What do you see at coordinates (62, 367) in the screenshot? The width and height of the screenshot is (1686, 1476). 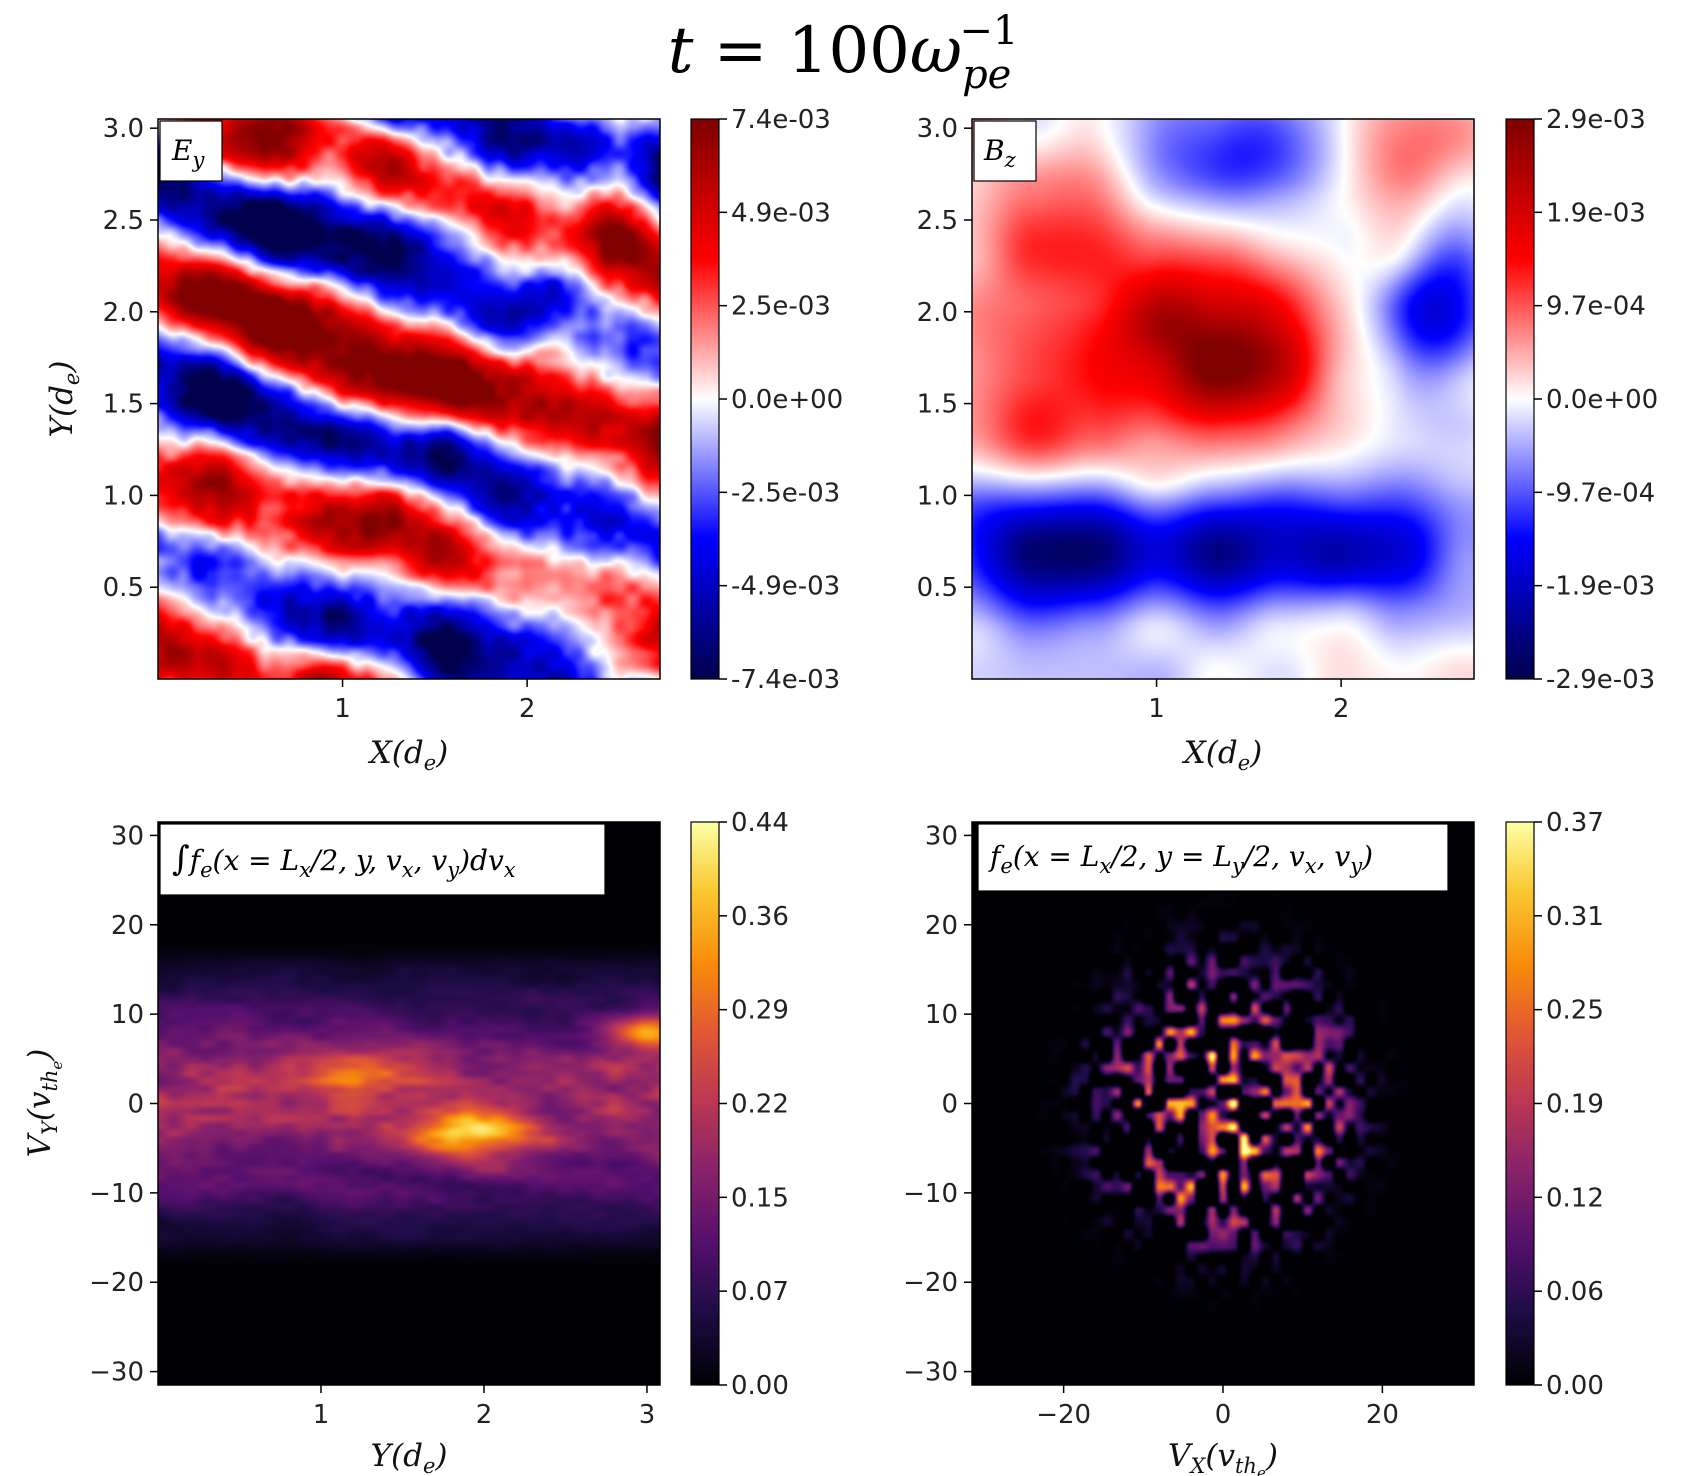 I see `ey-ylabel-post: )` at bounding box center [62, 367].